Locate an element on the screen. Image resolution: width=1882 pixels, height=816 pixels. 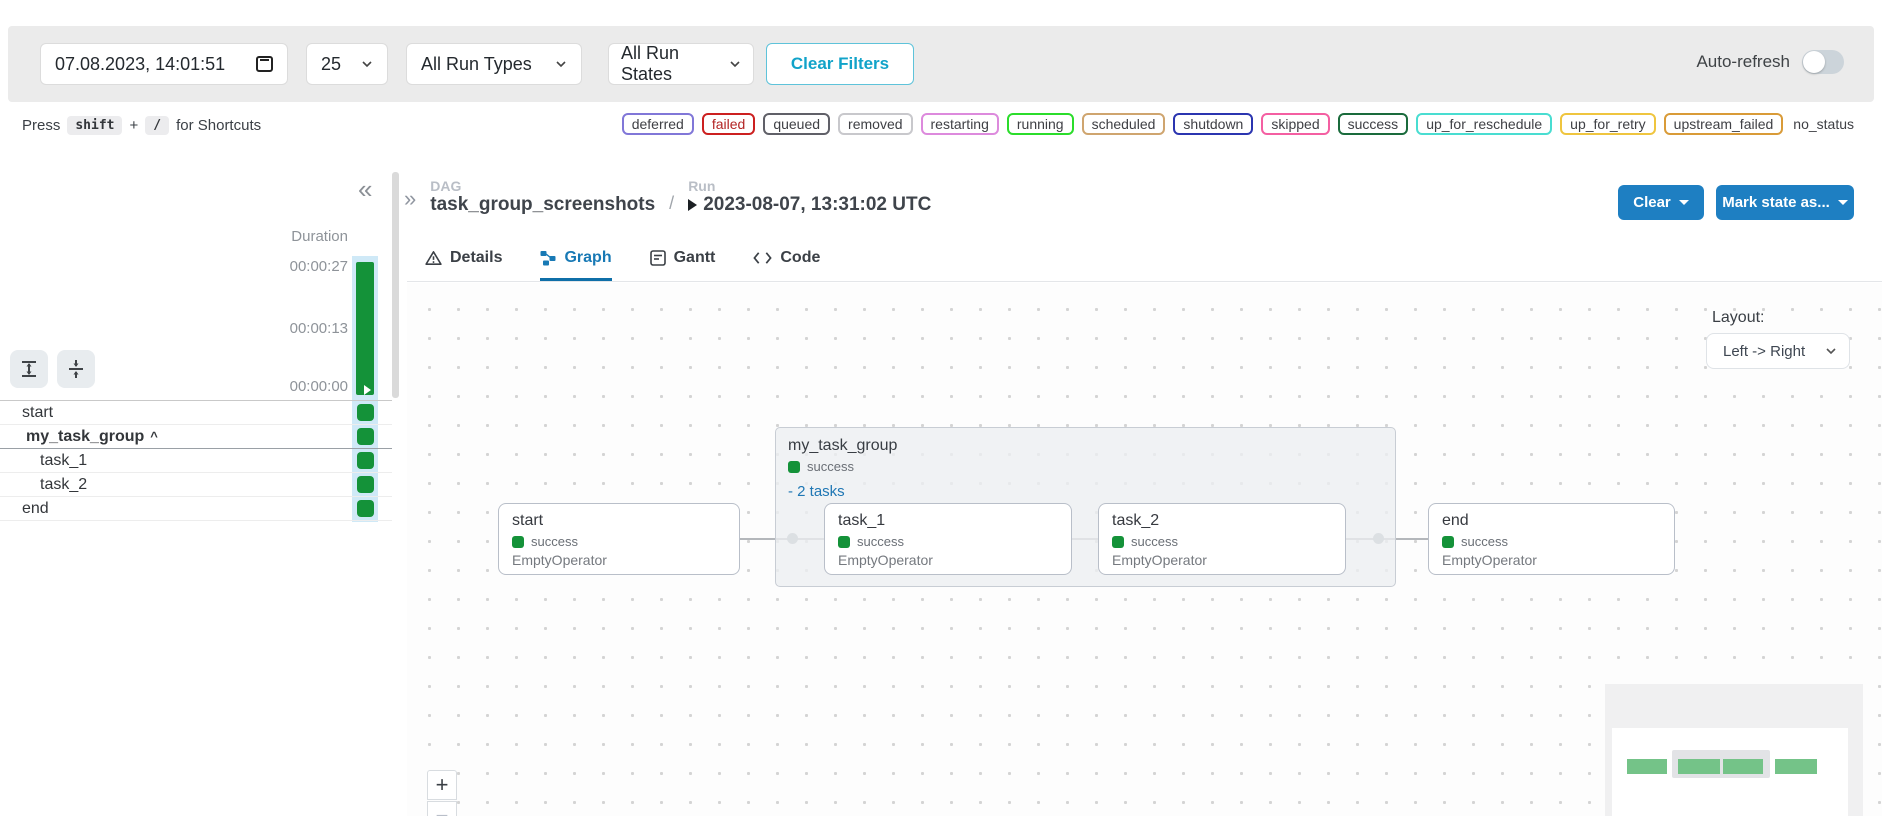
page-size-select: 25 is located at coordinates (347, 64).